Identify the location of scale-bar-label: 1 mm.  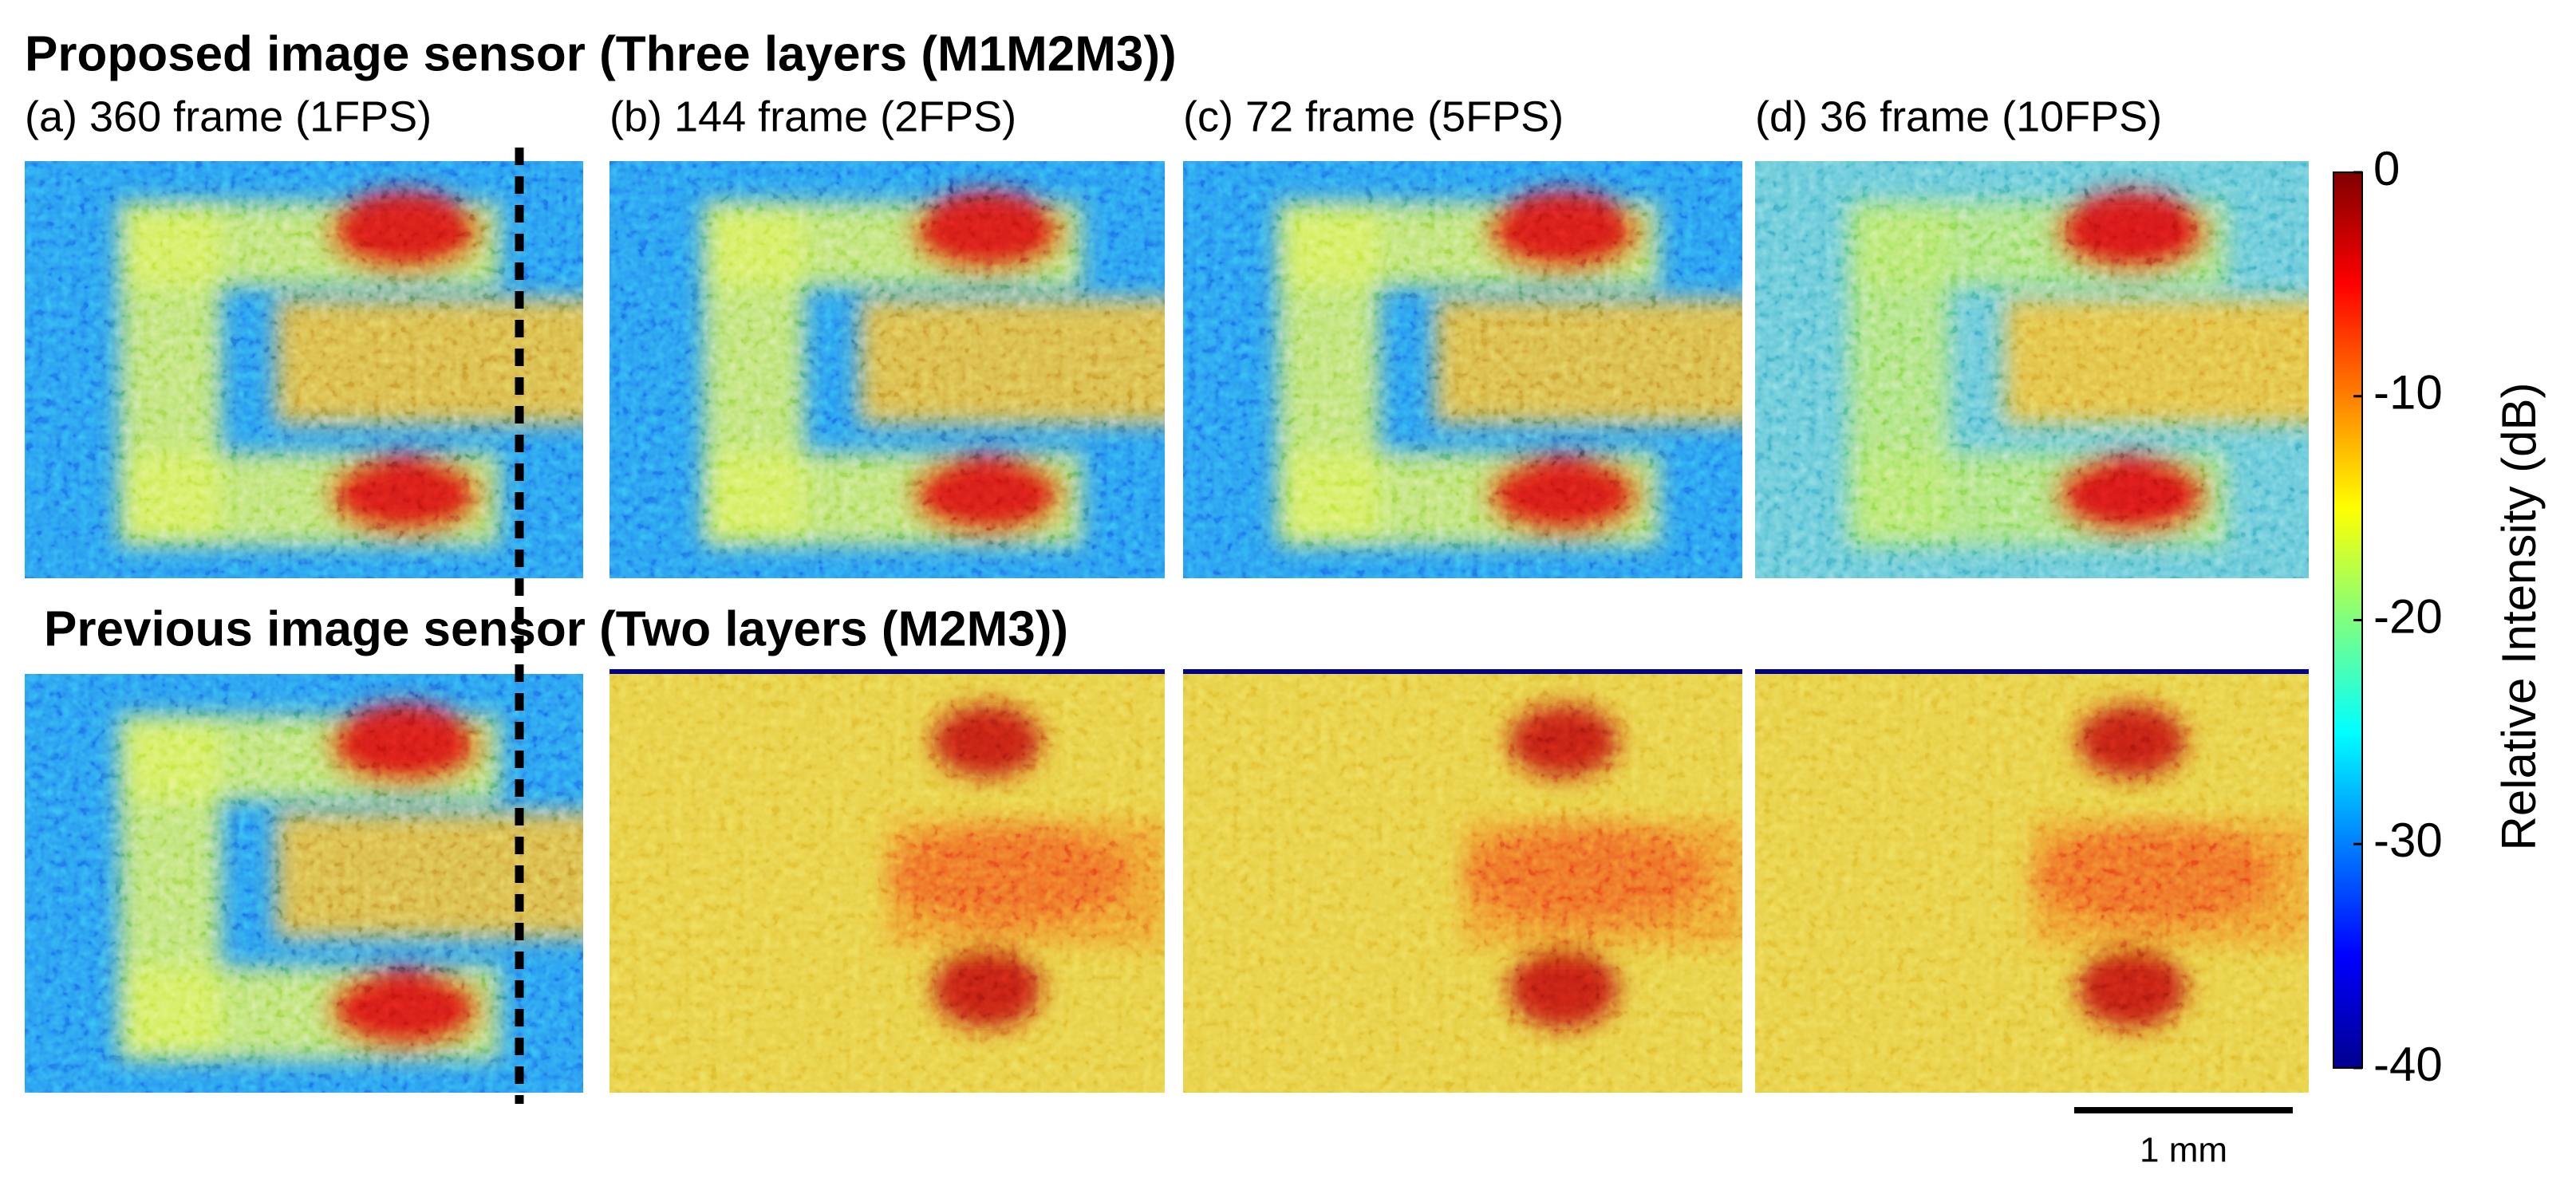
(2183, 1150).